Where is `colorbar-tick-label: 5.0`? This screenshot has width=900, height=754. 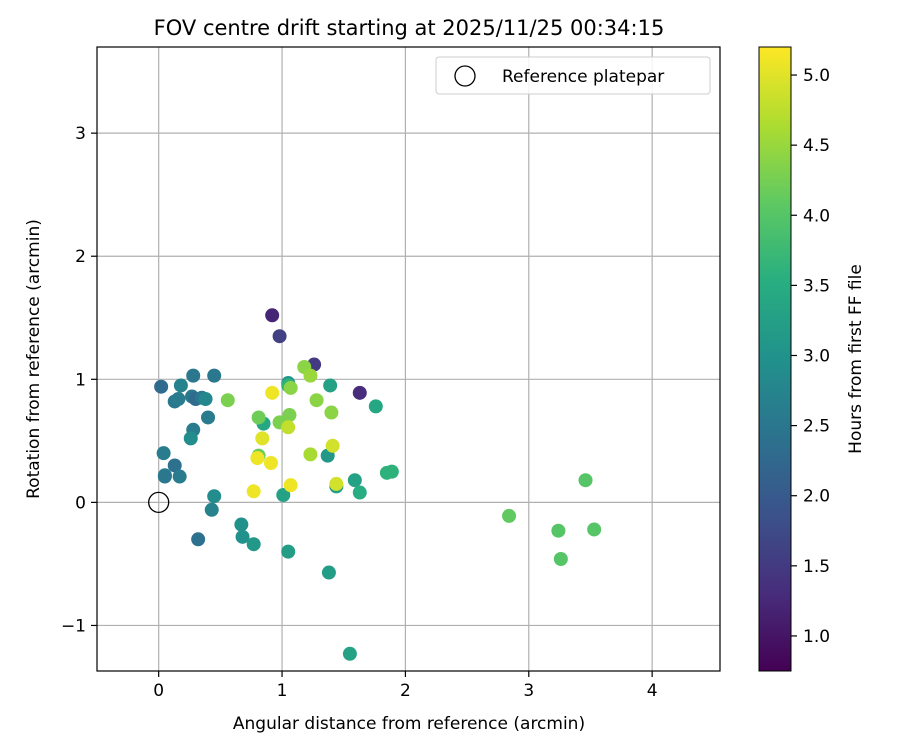
colorbar-tick-label: 5.0 is located at coordinates (816, 76).